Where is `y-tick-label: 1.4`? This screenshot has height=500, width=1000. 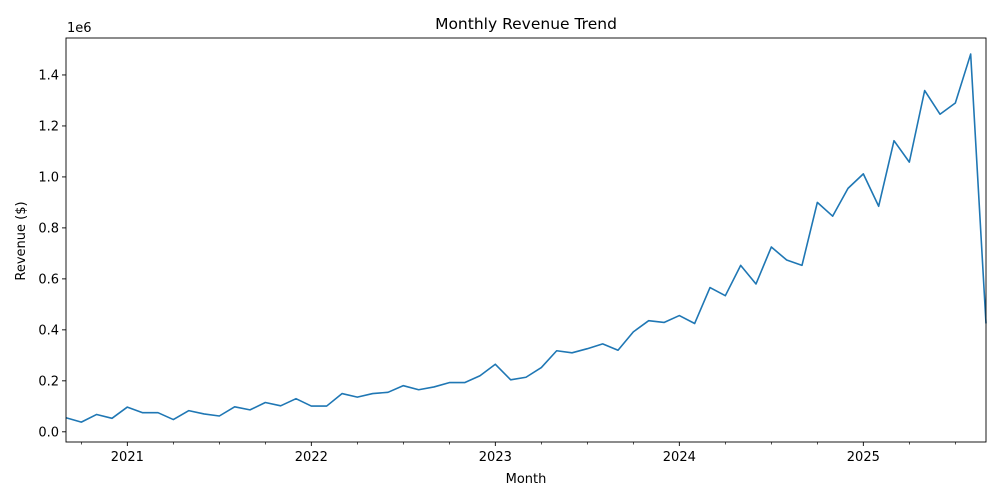 y-tick-label: 1.4 is located at coordinates (48, 75).